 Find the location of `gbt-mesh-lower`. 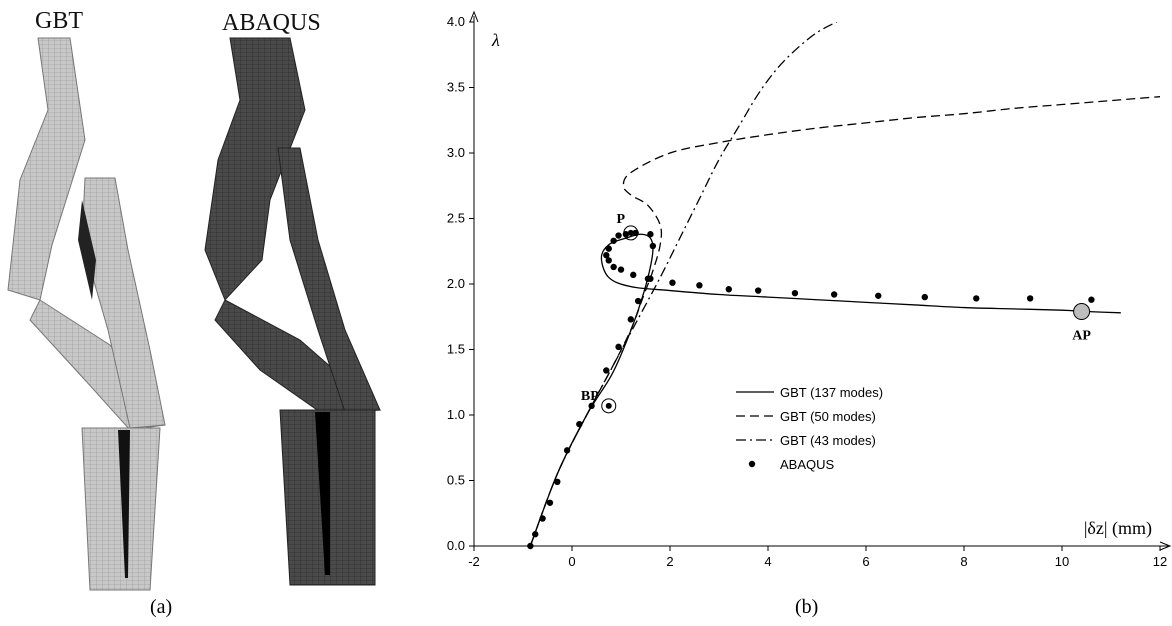

gbt-mesh-lower is located at coordinates (121, 509).